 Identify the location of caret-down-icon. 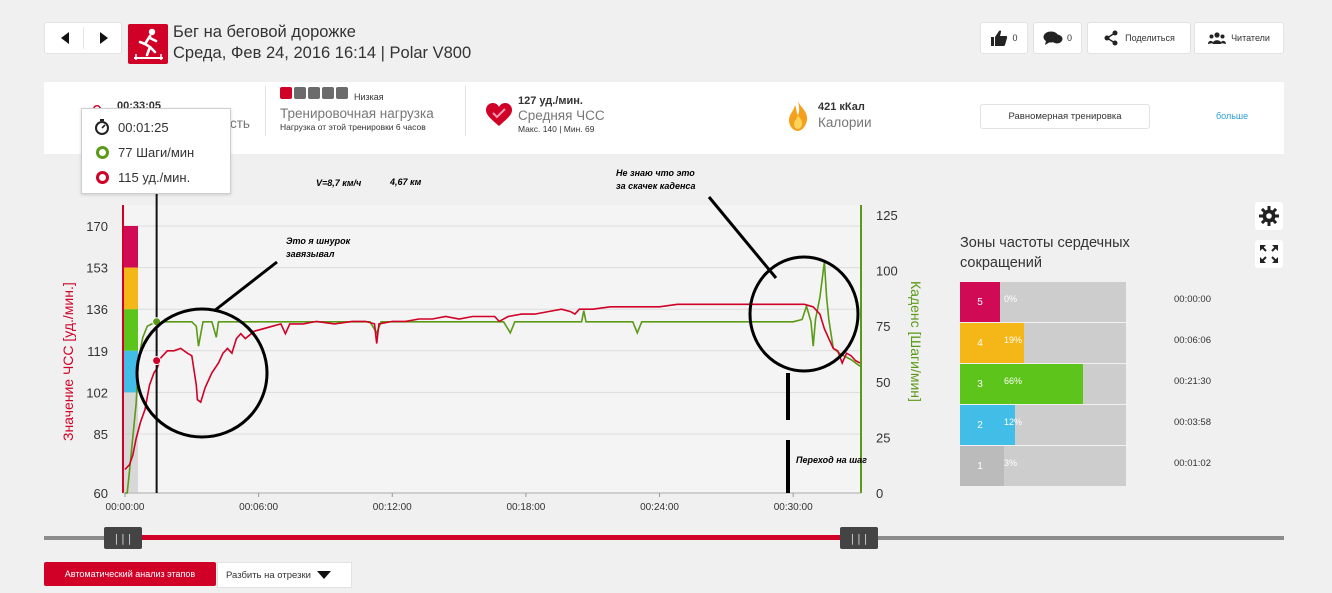
(323, 575).